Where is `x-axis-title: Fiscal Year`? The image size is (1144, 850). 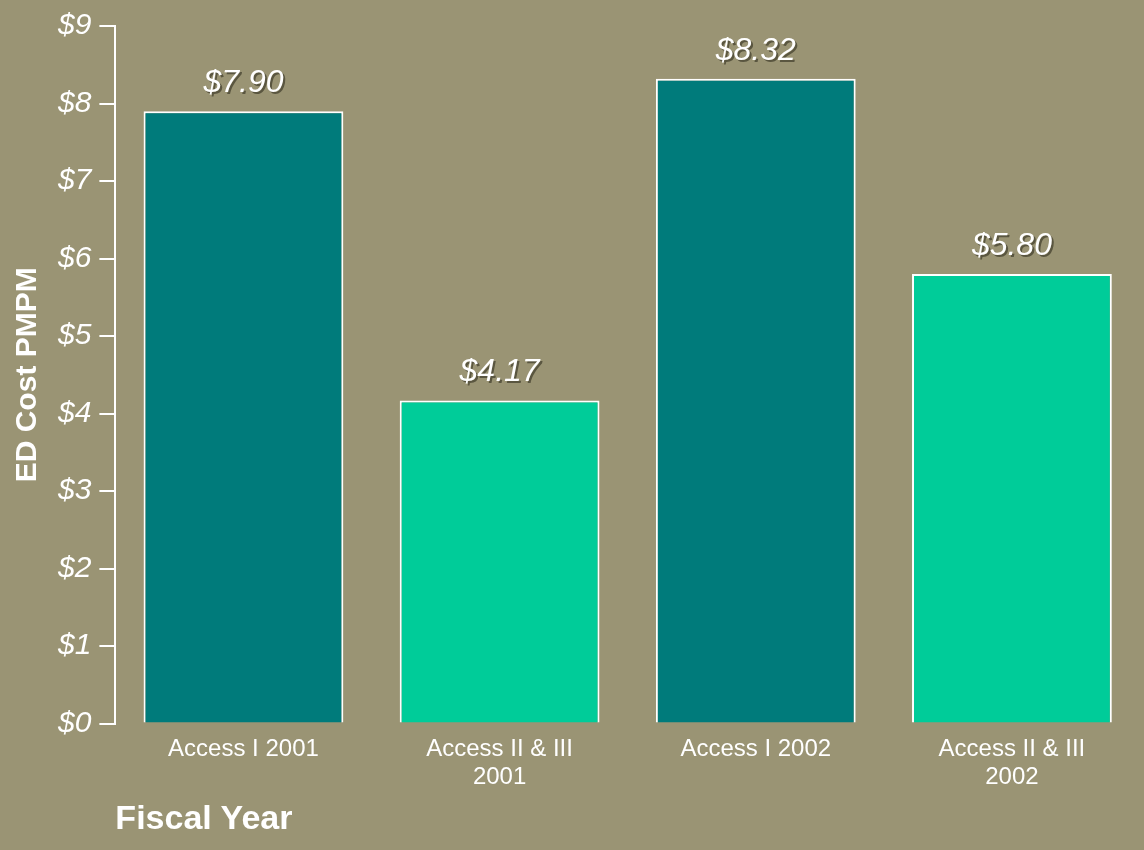
x-axis-title: Fiscal Year is located at coordinates (204, 816).